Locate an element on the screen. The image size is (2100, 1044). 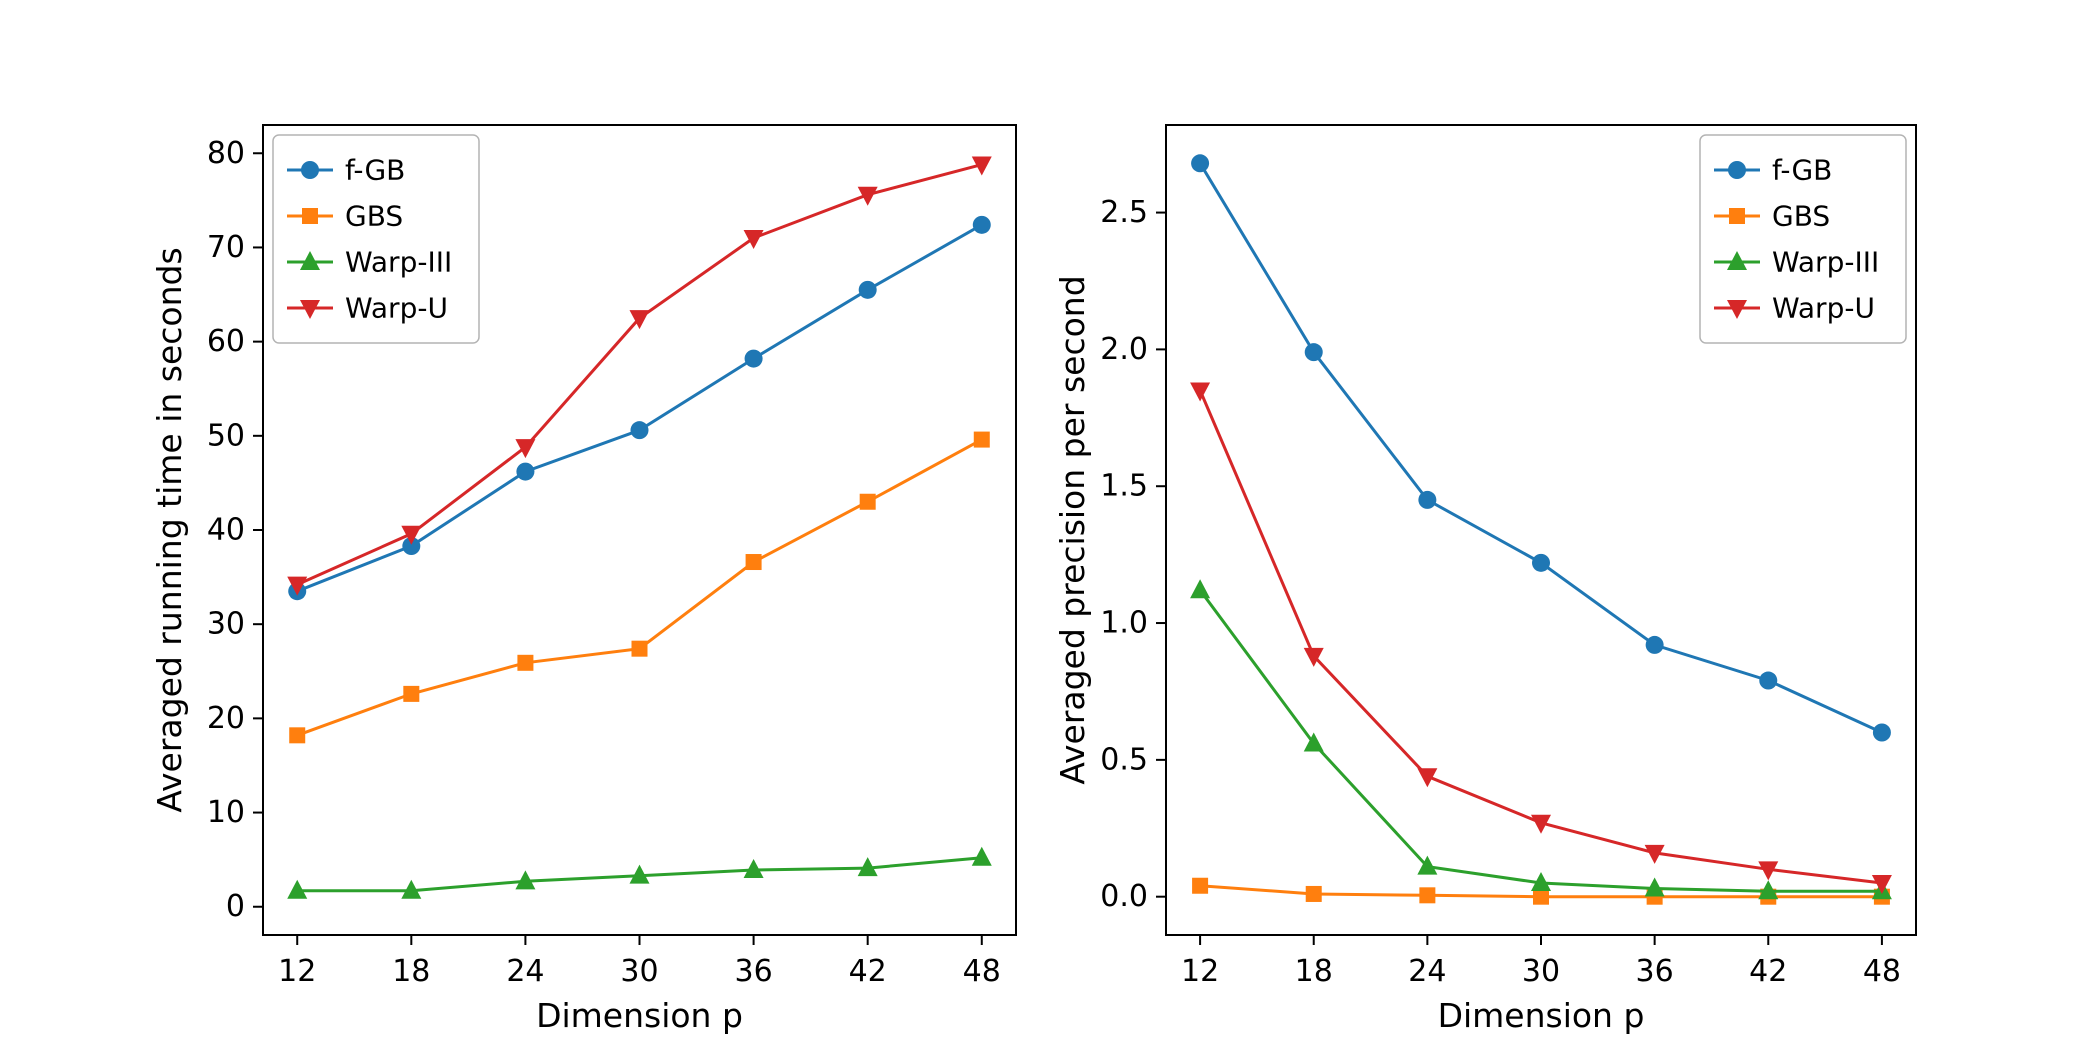
y-tick-label: 60 is located at coordinates (226, 341).